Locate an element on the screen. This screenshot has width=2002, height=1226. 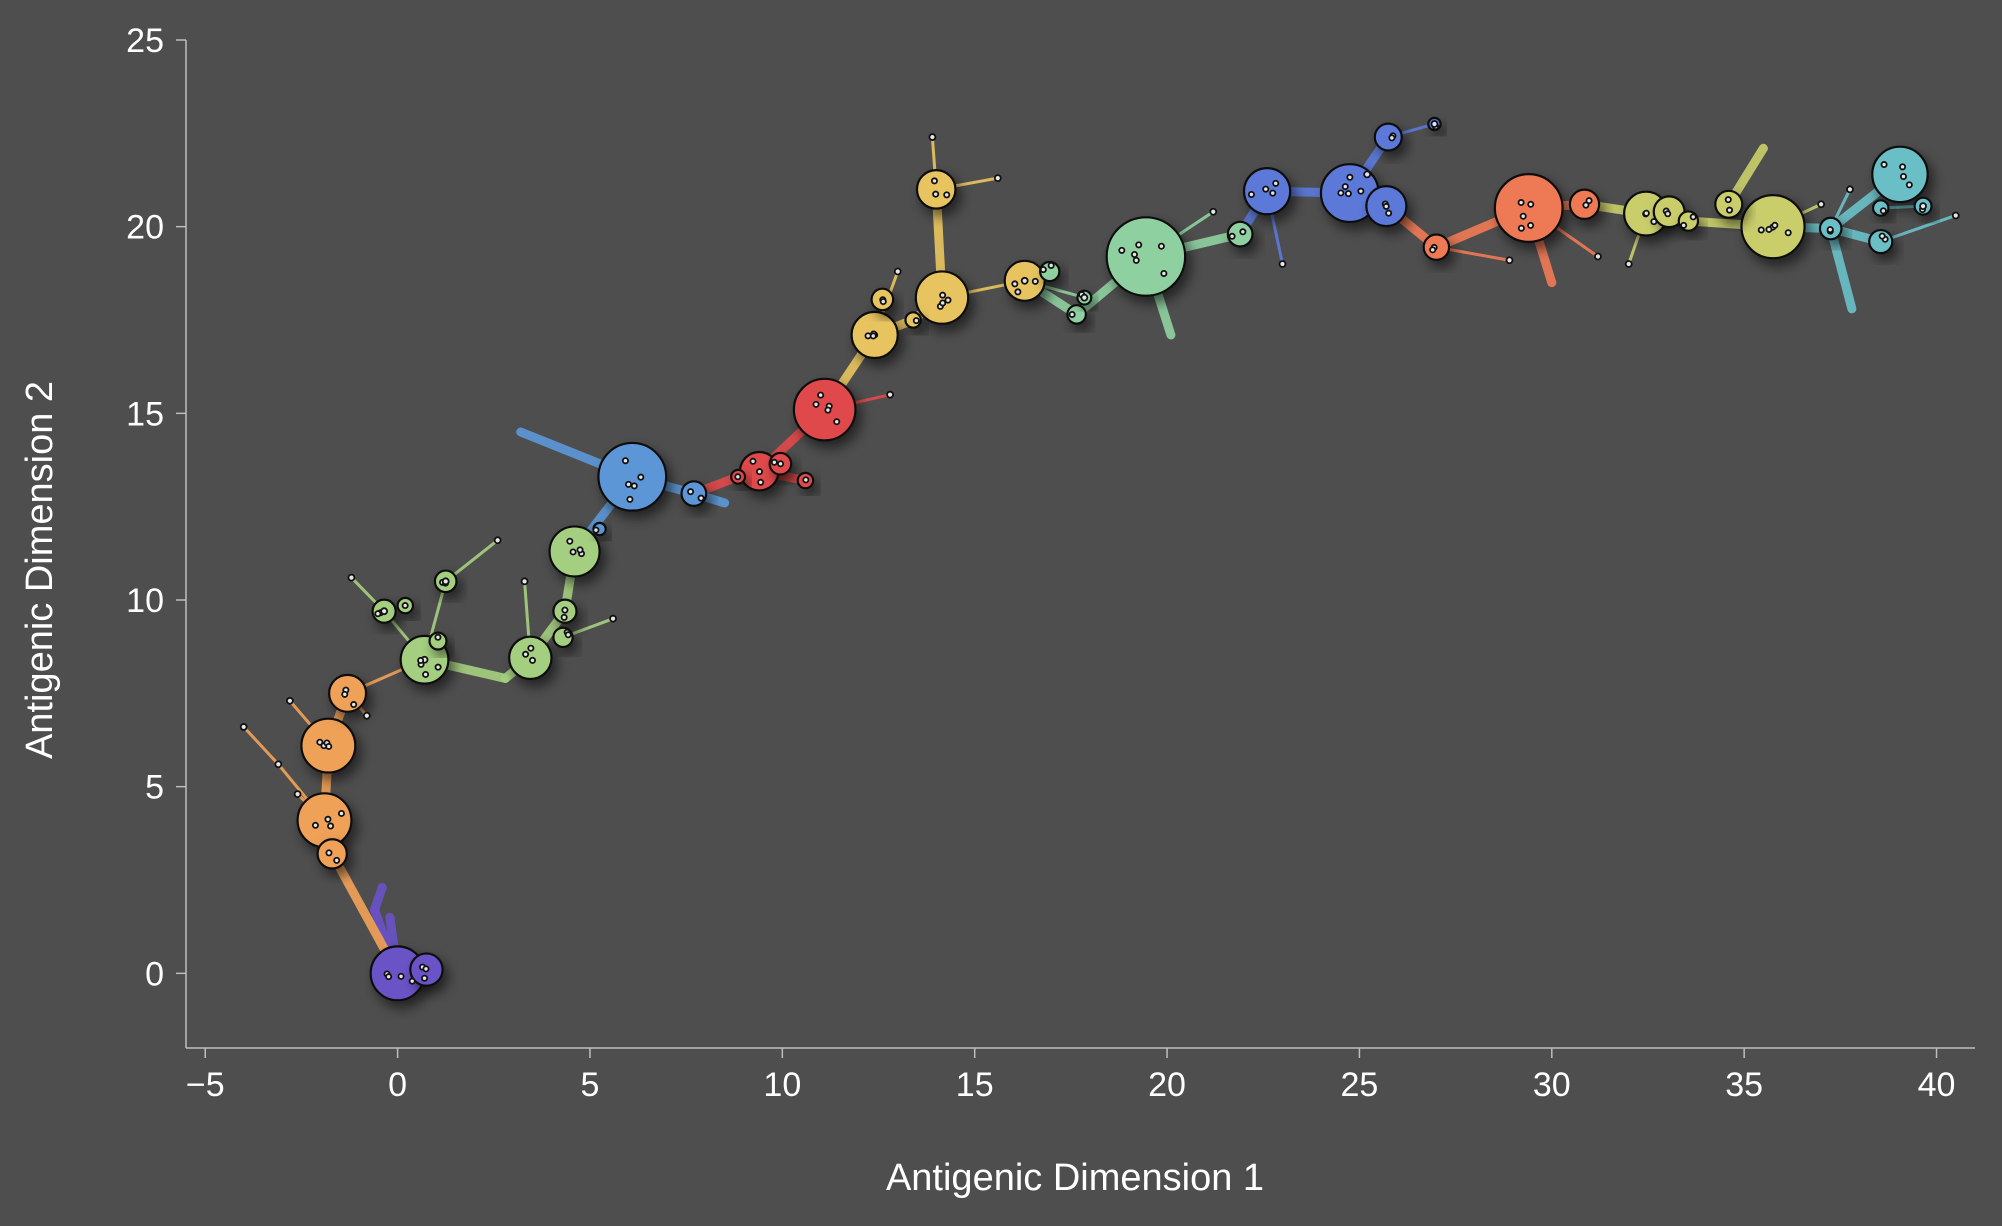
x-tick-label: 10 is located at coordinates (782, 1085).